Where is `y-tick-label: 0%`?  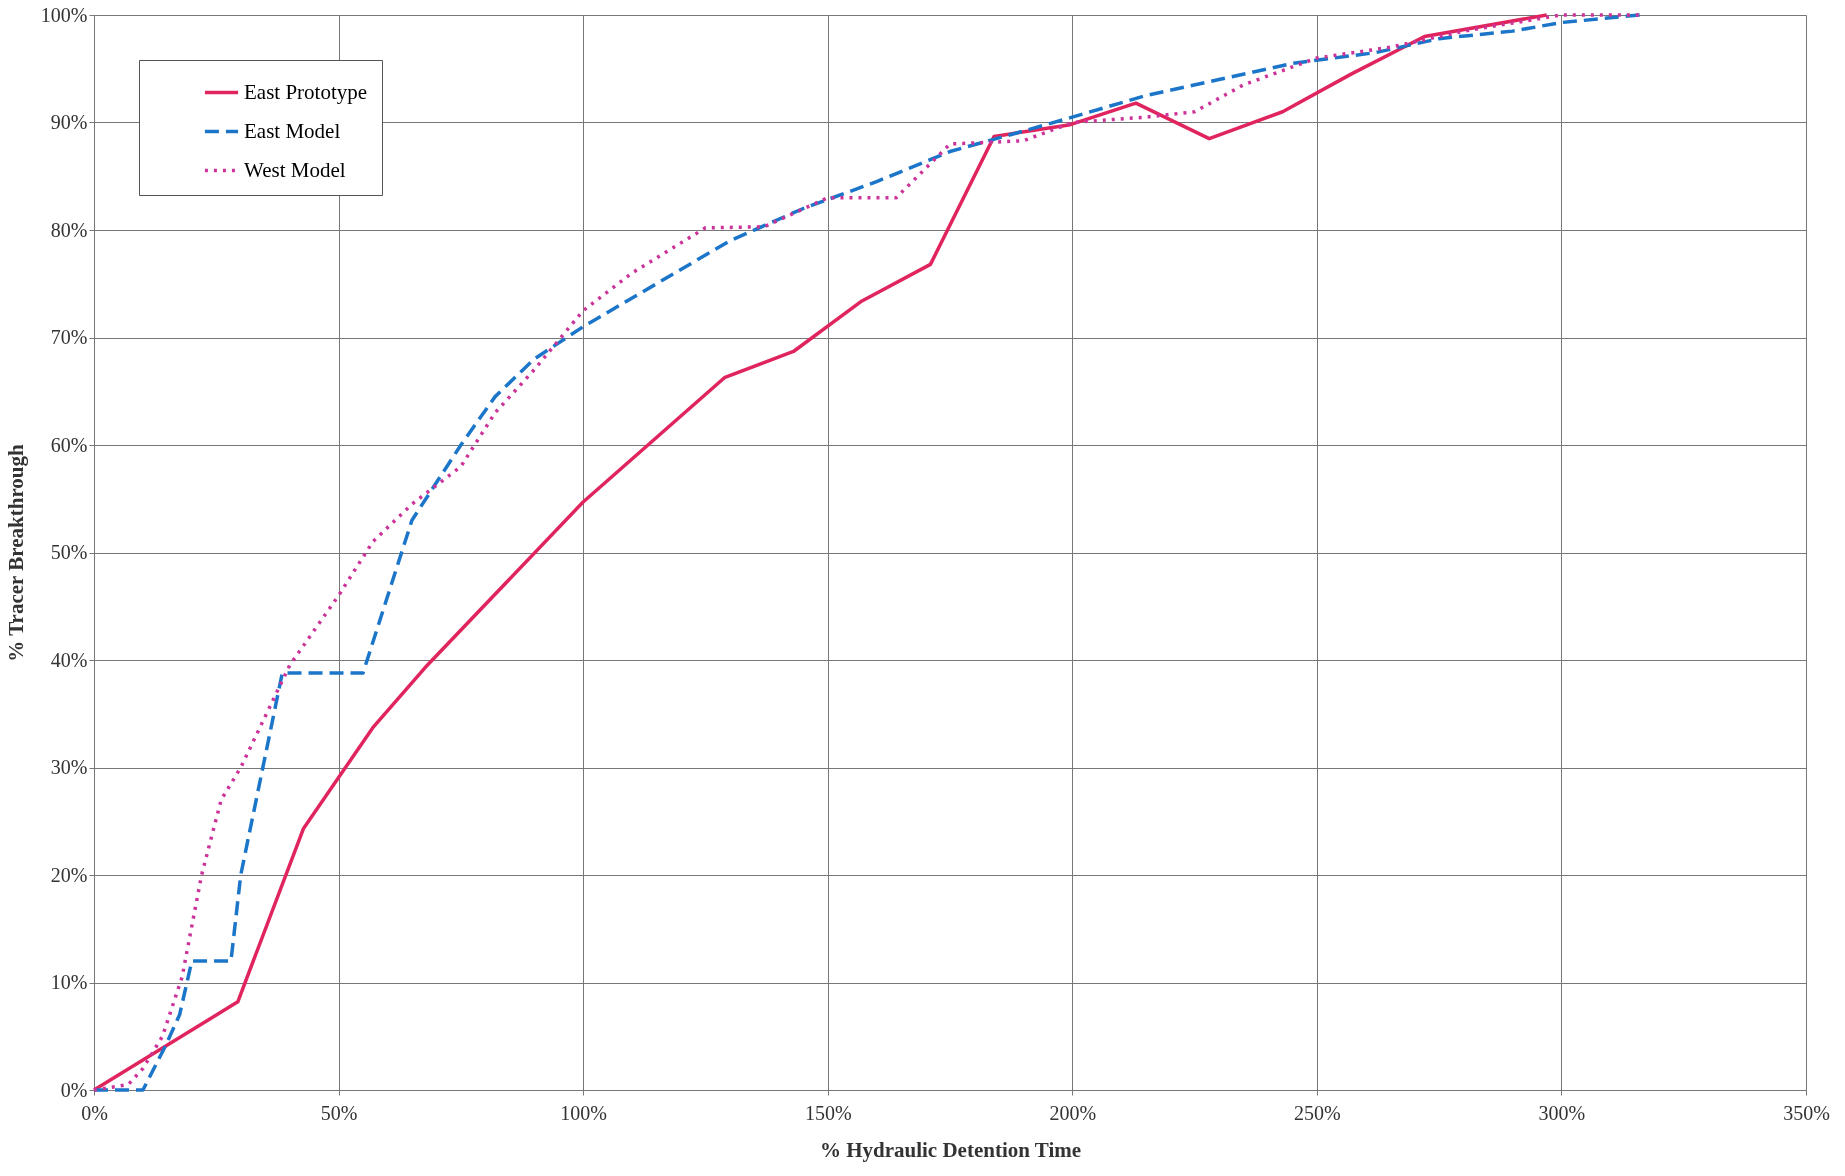
y-tick-label: 0% is located at coordinates (74, 1089).